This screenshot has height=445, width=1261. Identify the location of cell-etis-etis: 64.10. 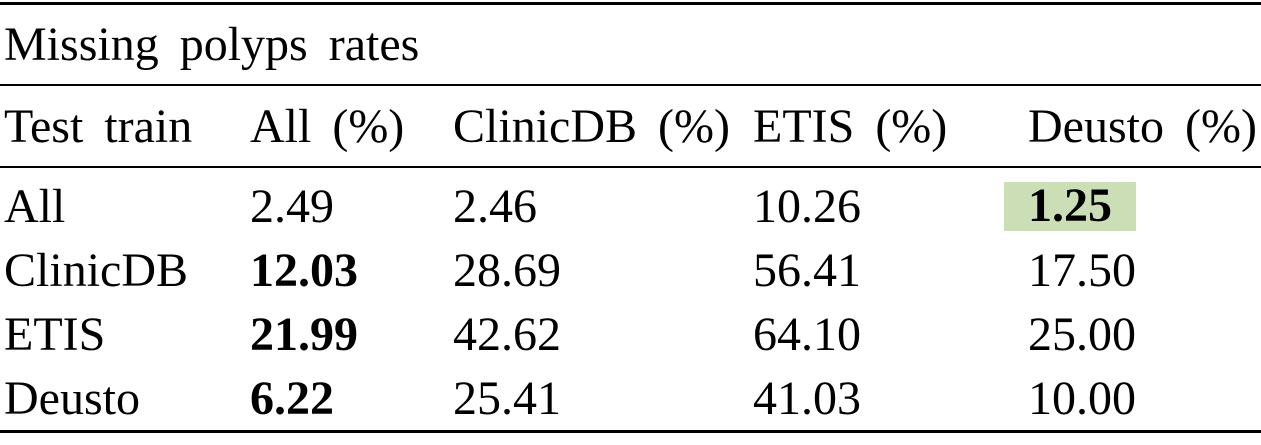
(807, 334).